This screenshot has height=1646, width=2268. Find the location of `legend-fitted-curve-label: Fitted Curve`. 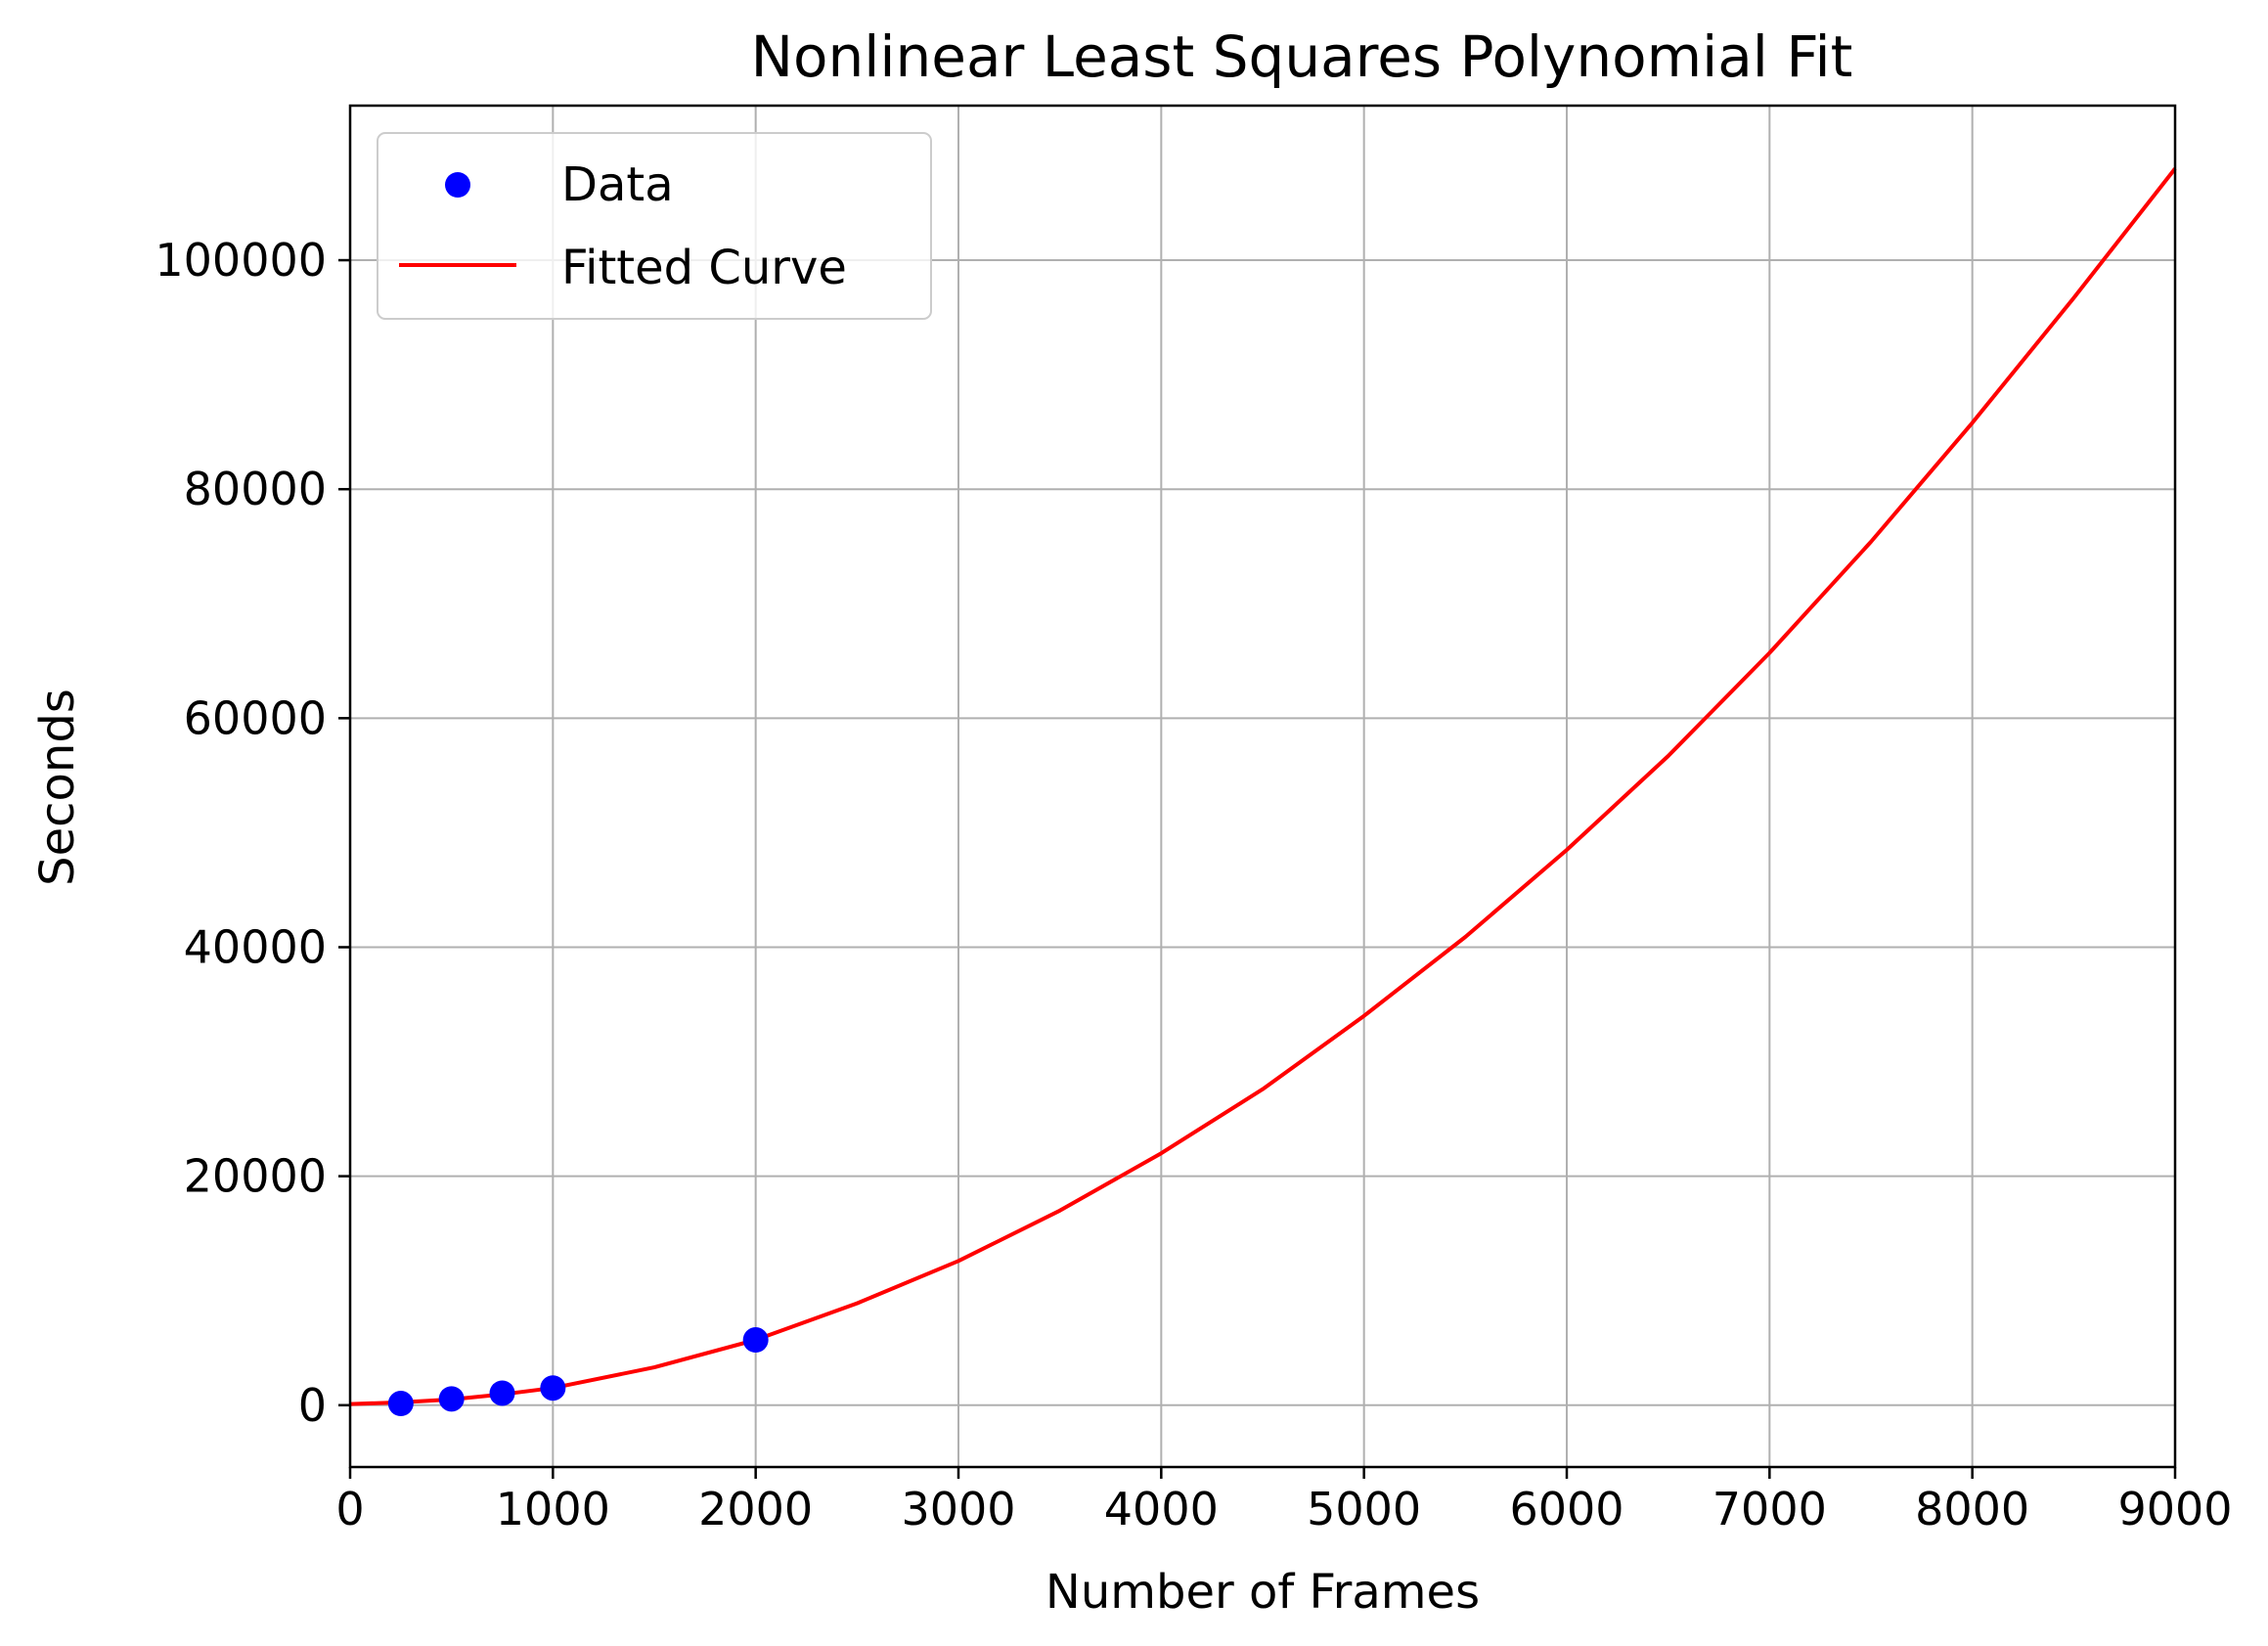

legend-fitted-curve-label: Fitted Curve is located at coordinates (704, 268).